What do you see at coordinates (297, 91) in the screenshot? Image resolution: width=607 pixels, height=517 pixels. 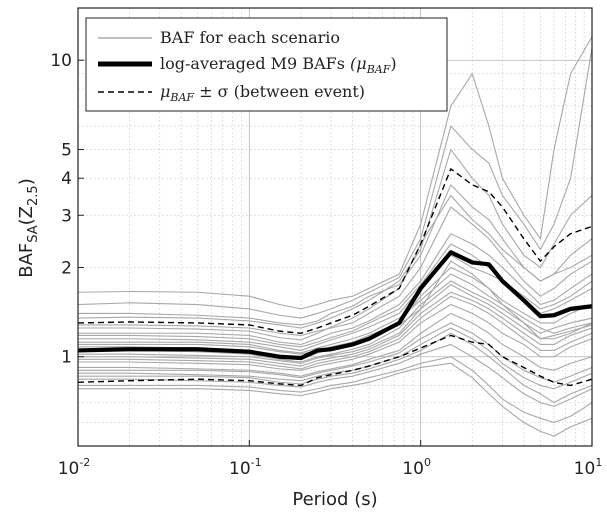 I see `legend-entry-sigma-suffix: (between event)` at bounding box center [297, 91].